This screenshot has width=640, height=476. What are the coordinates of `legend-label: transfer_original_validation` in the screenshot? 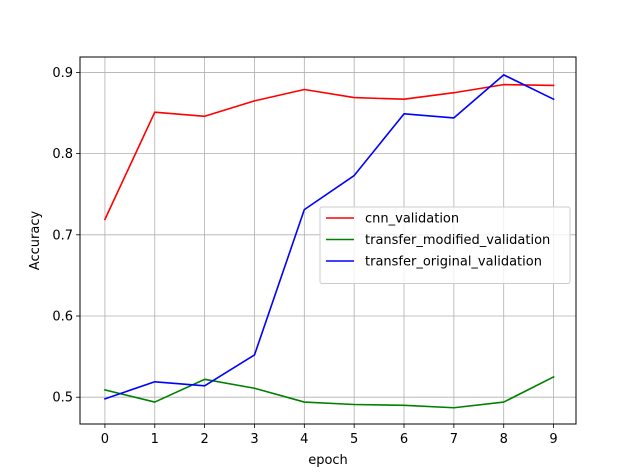 It's located at (453, 262).